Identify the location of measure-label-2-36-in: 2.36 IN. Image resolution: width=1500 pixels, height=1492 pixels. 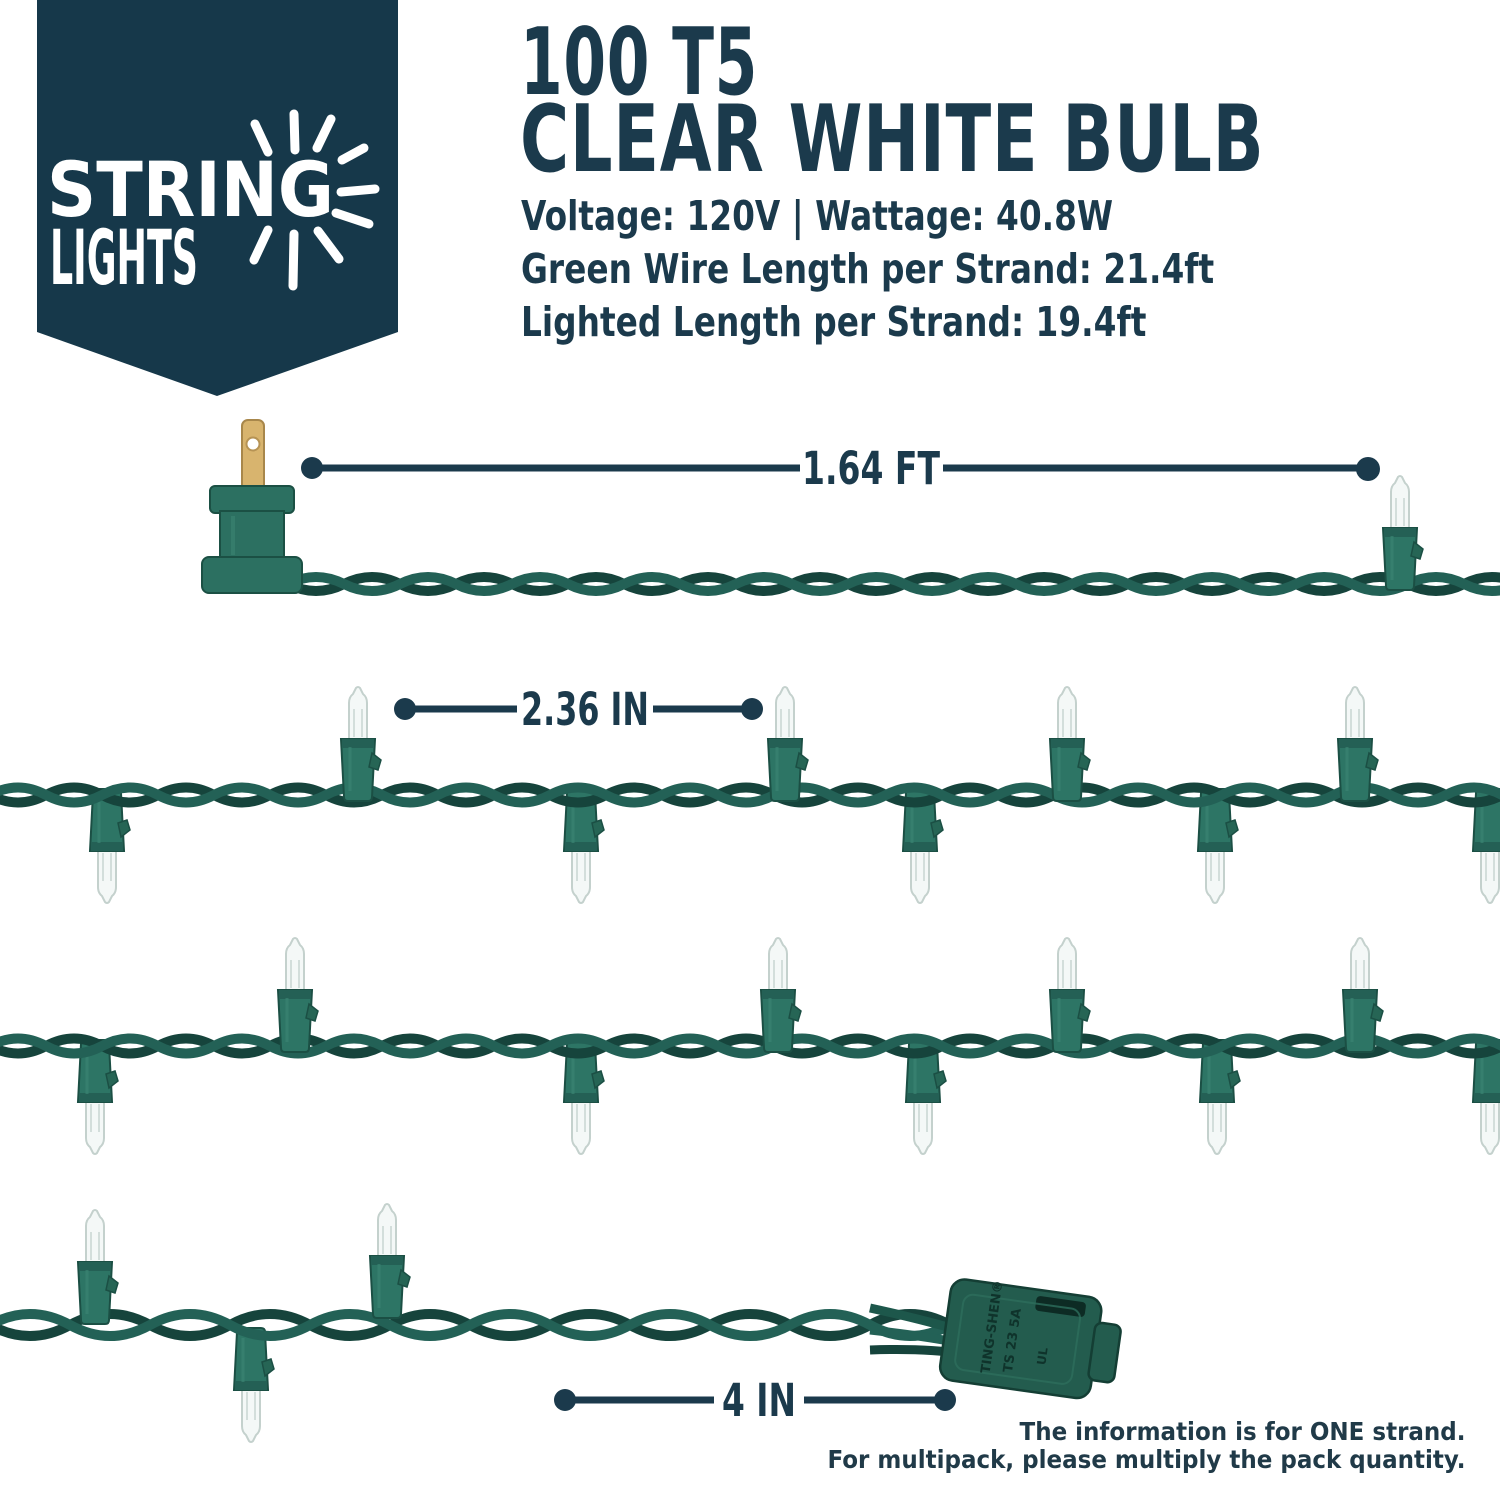
(585, 709).